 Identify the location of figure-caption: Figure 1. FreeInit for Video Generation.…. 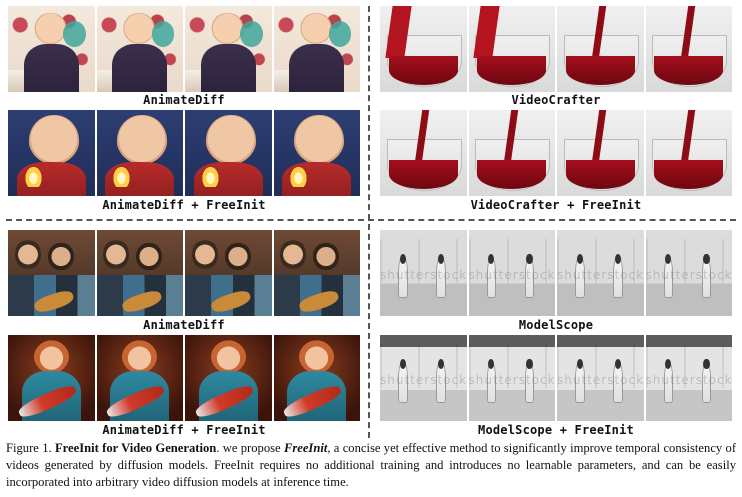
(371, 465).